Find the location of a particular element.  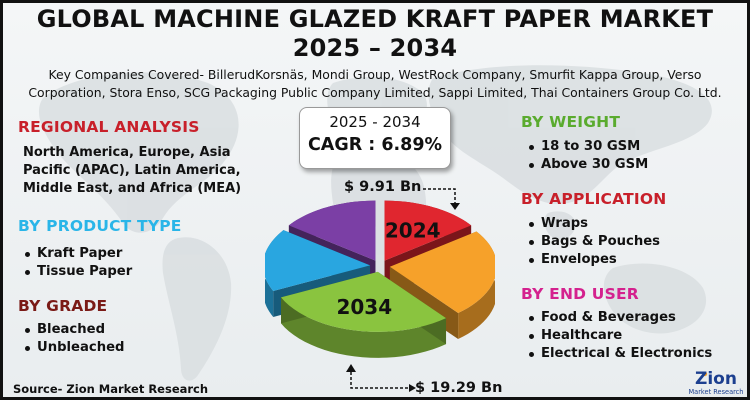

list-item: Above 30 GSM is located at coordinates (632, 165).